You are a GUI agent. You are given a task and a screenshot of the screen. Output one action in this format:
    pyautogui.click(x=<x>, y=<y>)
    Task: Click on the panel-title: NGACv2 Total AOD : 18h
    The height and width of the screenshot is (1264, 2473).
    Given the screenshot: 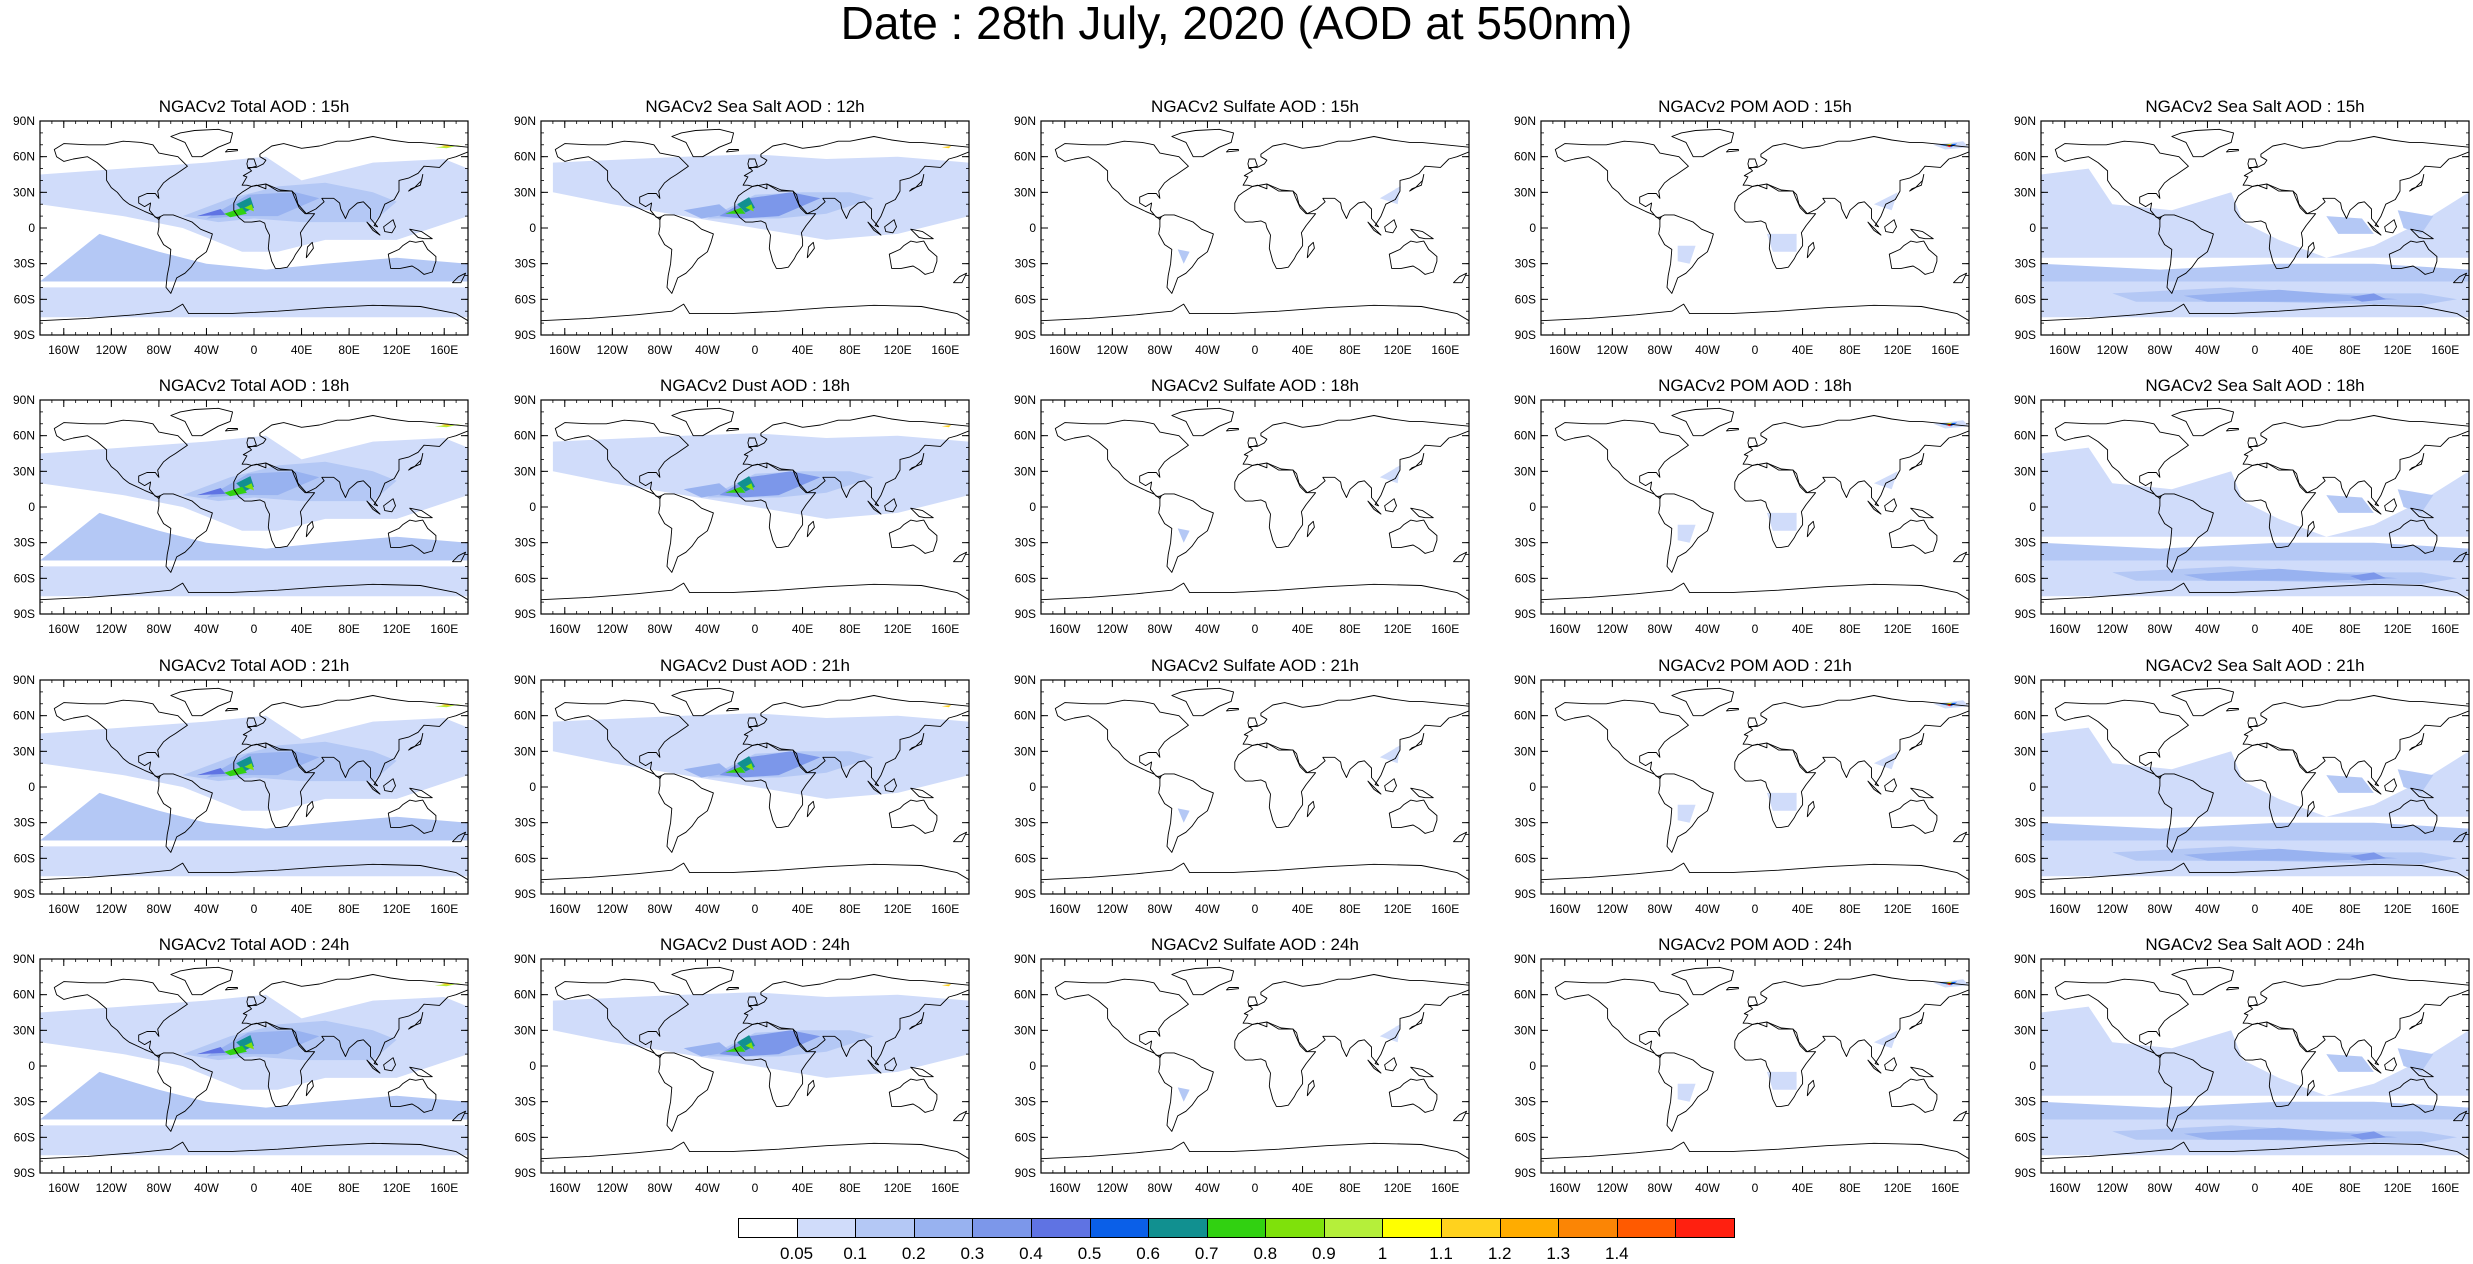 What is the action you would take?
    pyautogui.click(x=254, y=385)
    